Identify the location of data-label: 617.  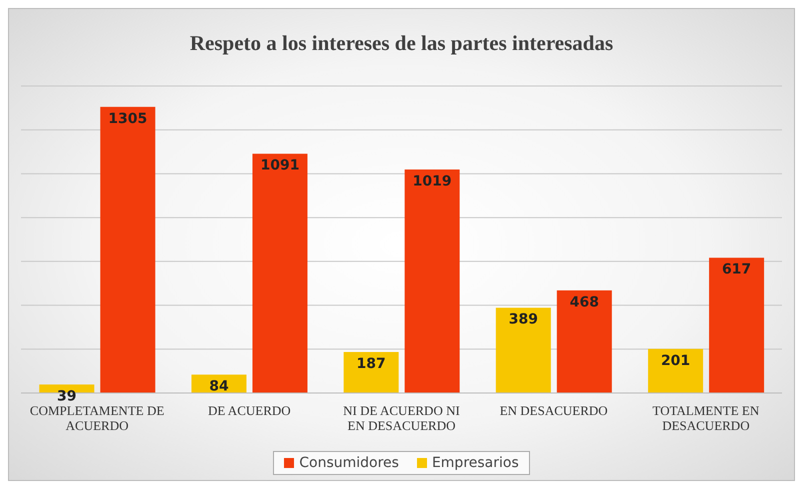
(737, 270).